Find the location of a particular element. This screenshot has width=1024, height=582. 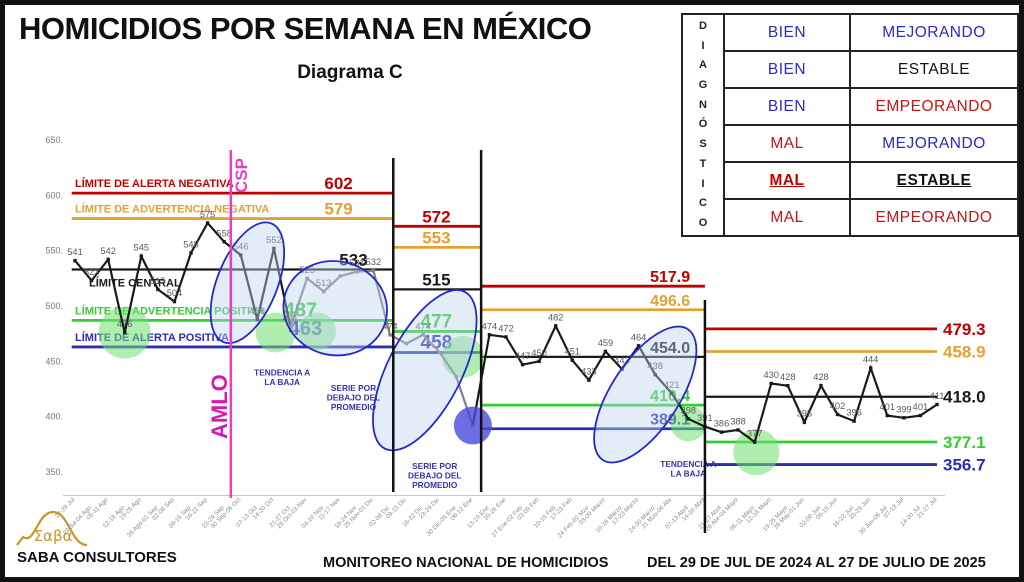

diagnostic-row-2: BIEN ESTABLE is located at coordinates (871, 70).